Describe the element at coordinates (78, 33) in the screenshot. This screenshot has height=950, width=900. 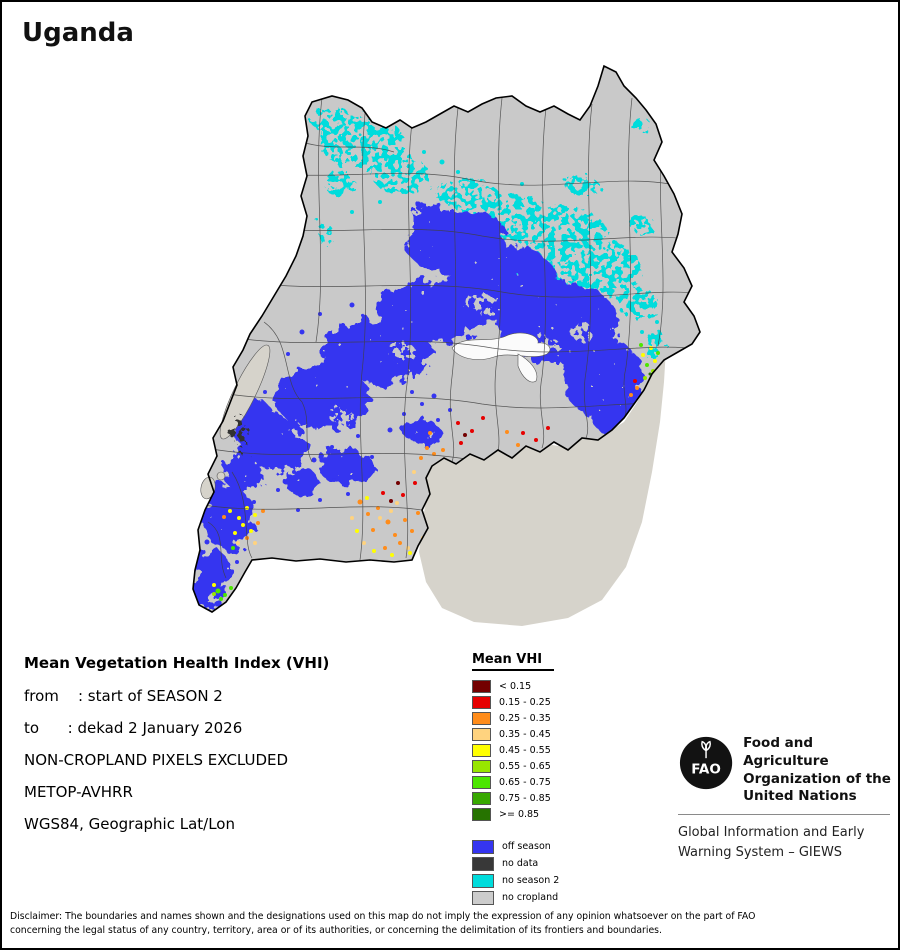
I see `page-title: Uganda` at that location.